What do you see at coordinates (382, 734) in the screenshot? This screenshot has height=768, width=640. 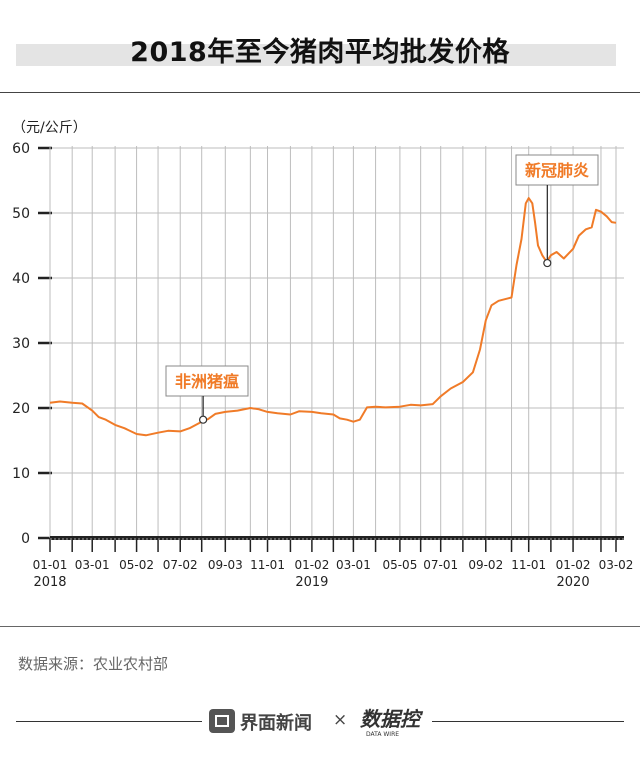 I see `datawire-logo-subtext: DATA WIRE` at bounding box center [382, 734].